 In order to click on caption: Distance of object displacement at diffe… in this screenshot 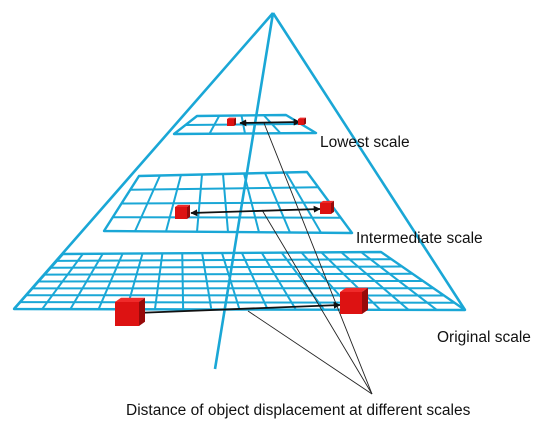, I will do `click(298, 410)`.